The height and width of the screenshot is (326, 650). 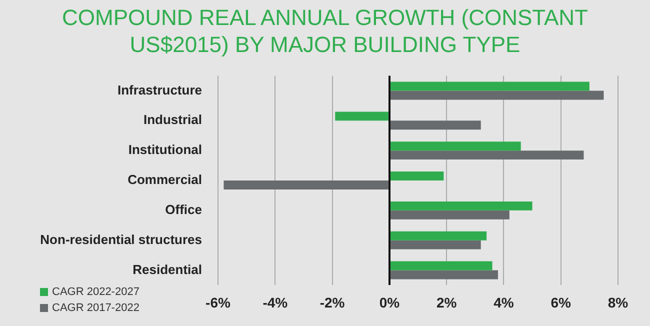 I want to click on y-tick-label: Institutional, so click(x=165, y=150).